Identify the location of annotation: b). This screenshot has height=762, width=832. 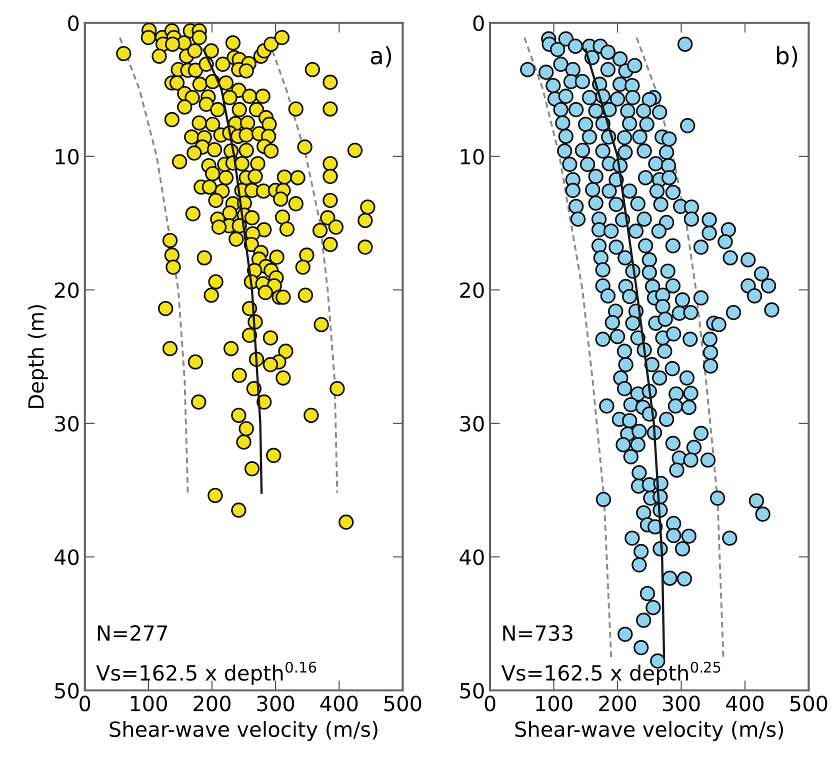
(787, 57).